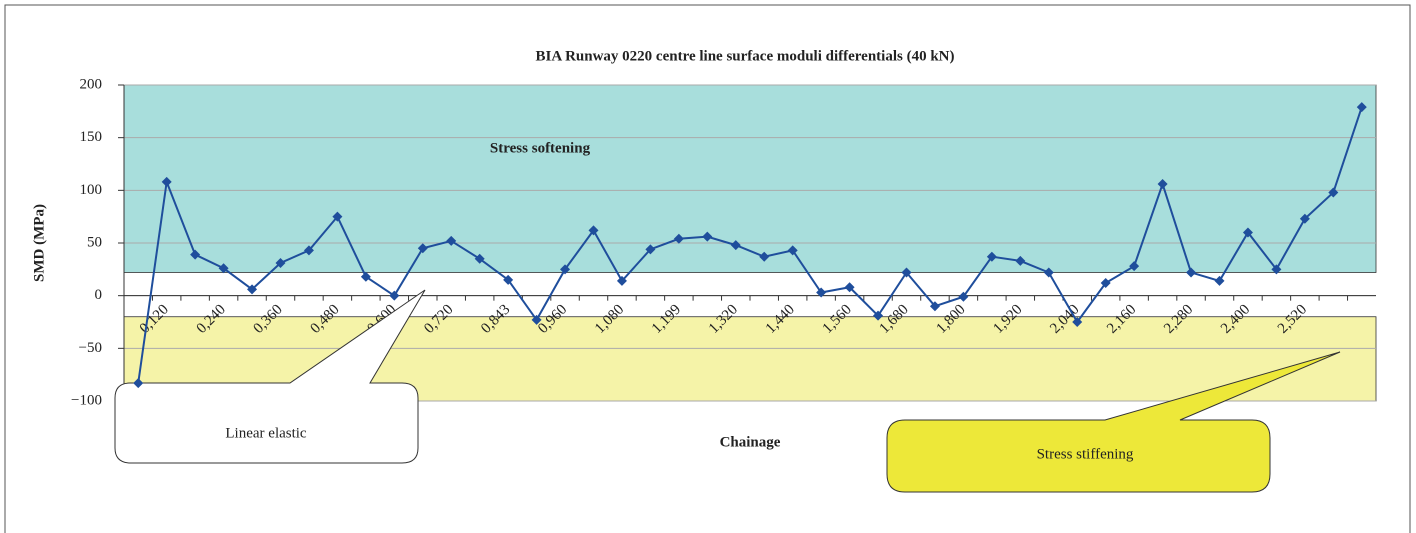  Describe the element at coordinates (1085, 454) in the screenshot. I see `annotation: Stress stiffening` at that location.